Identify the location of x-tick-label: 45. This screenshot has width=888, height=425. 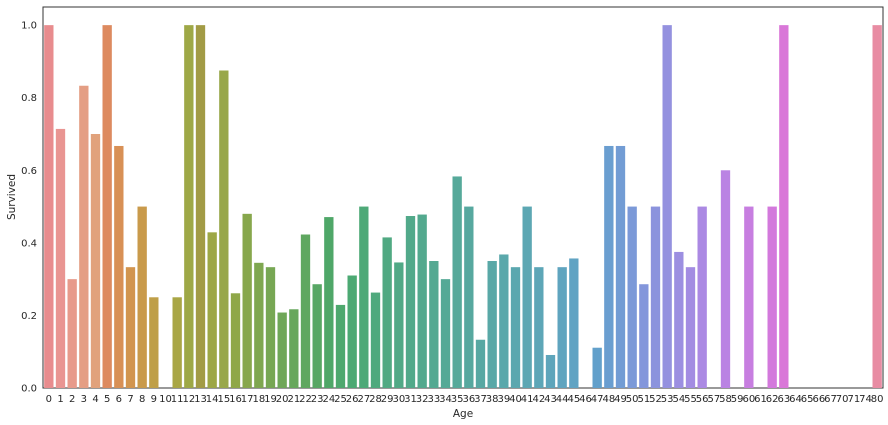
(573, 399).